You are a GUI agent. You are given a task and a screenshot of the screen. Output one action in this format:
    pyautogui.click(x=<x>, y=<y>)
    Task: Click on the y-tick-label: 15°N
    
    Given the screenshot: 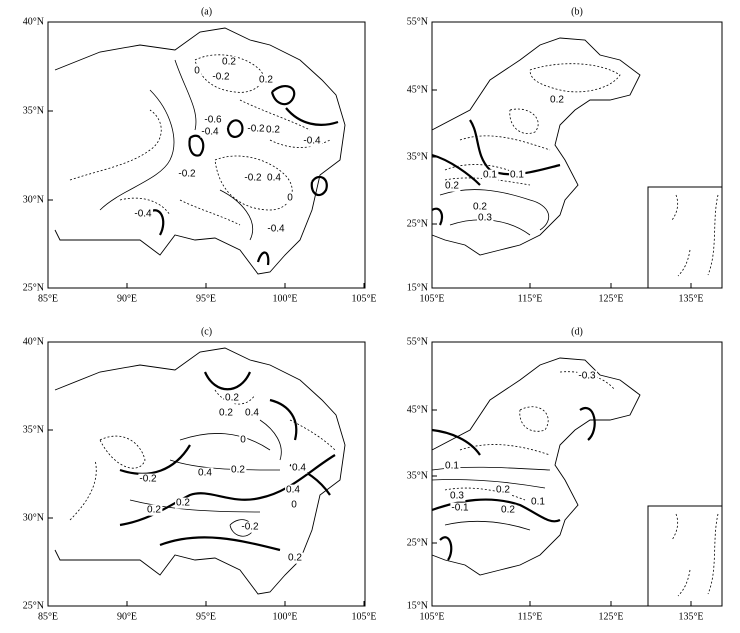 What is the action you would take?
    pyautogui.click(x=417, y=605)
    